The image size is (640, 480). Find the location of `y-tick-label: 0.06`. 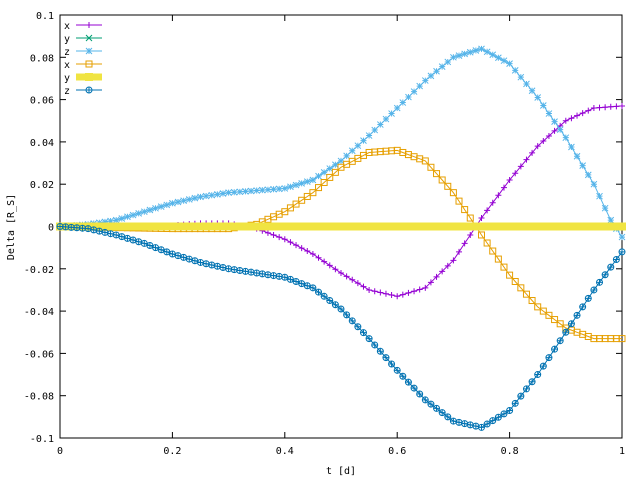

y-tick-label: 0.06 is located at coordinates (42, 101).